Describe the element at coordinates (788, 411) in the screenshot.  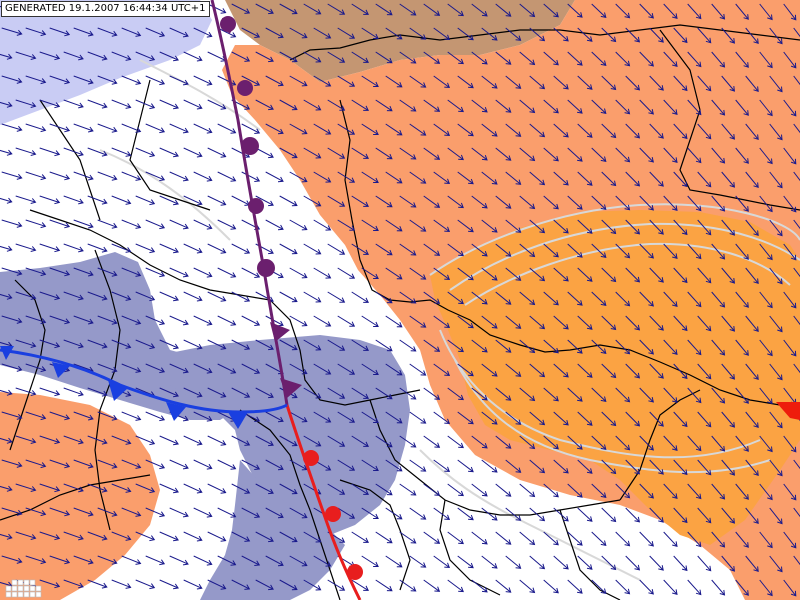
I see `warm-front-marker-east` at that location.